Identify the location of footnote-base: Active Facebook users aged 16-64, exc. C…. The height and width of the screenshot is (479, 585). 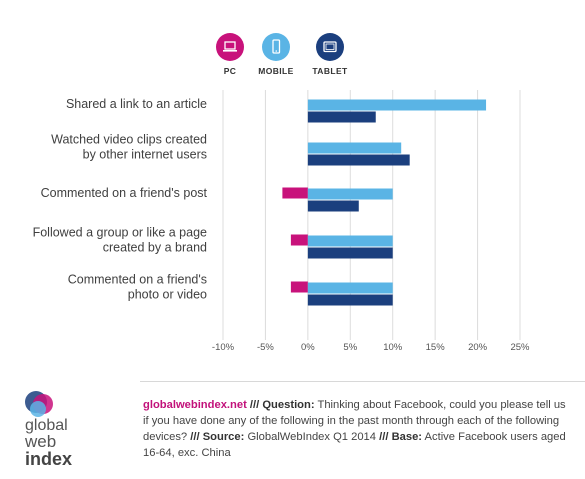
(354, 445).